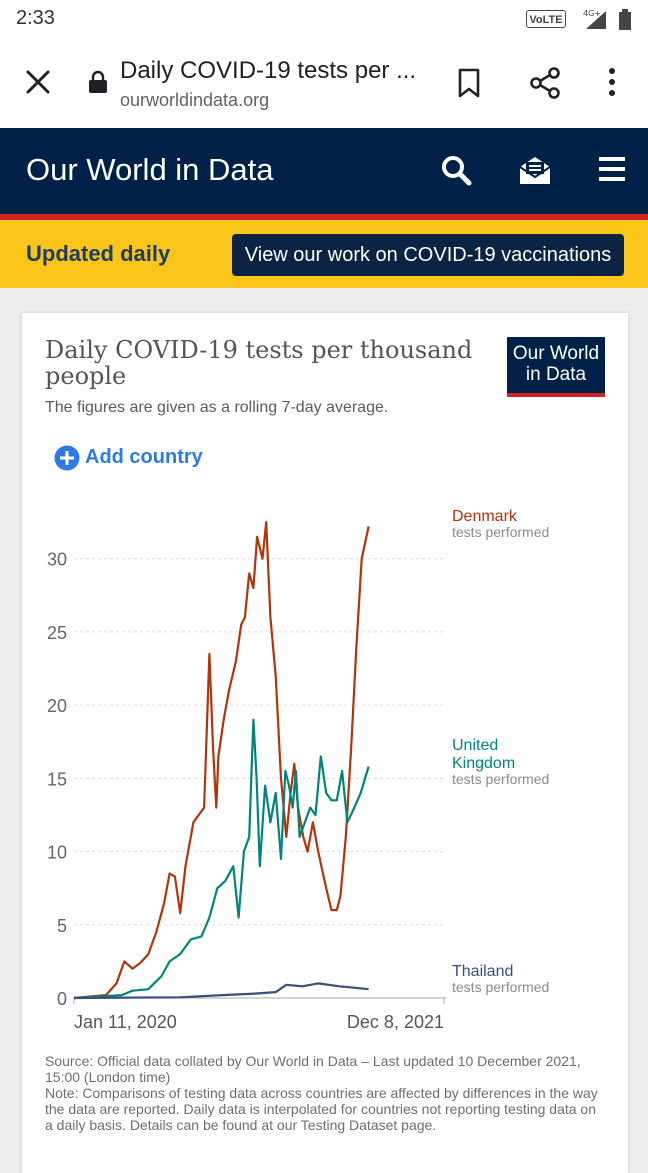 This screenshot has height=1173, width=648. What do you see at coordinates (500, 779) in the screenshot?
I see `legend-sublabel-united-kingdom: tests performed` at bounding box center [500, 779].